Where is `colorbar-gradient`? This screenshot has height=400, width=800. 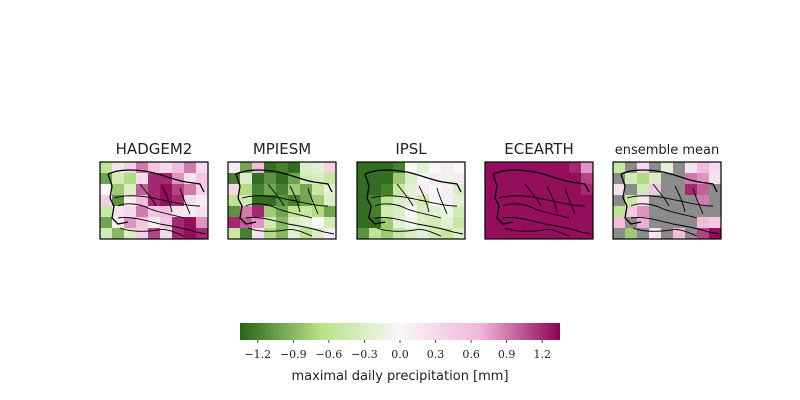 colorbar-gradient is located at coordinates (400, 331).